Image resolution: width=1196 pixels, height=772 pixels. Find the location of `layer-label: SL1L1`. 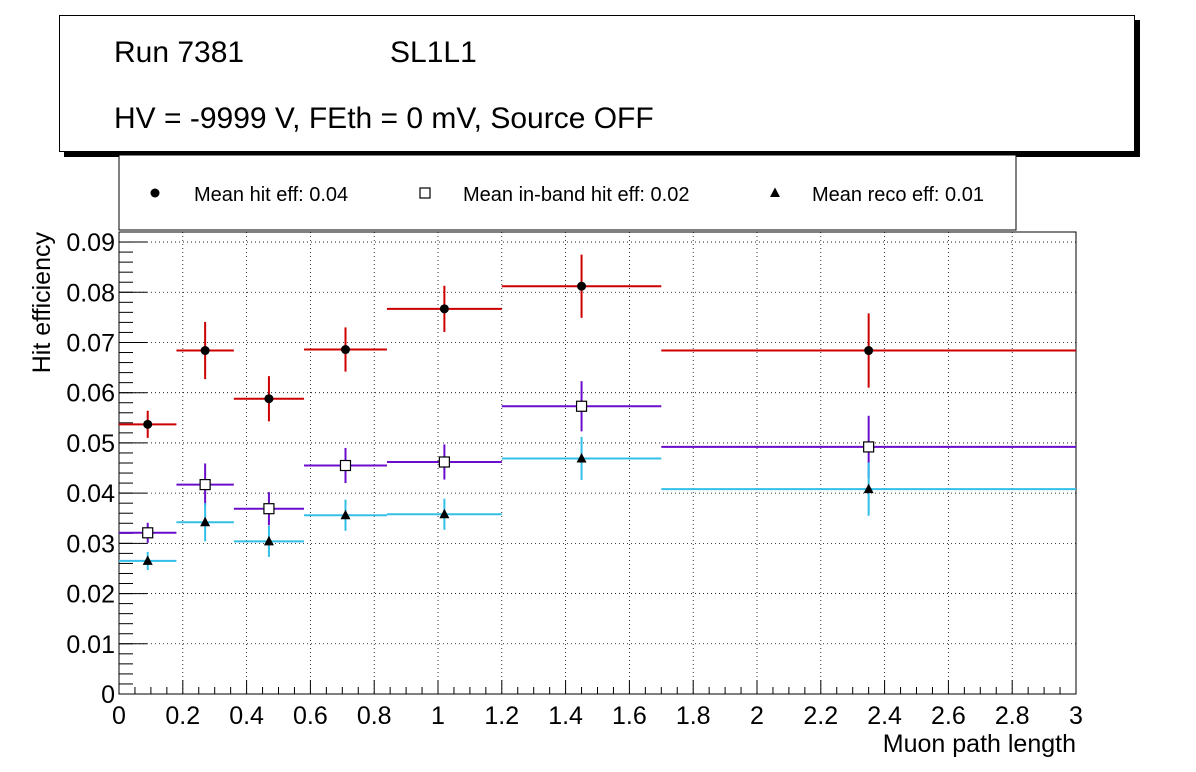

layer-label: SL1L1 is located at coordinates (433, 52).